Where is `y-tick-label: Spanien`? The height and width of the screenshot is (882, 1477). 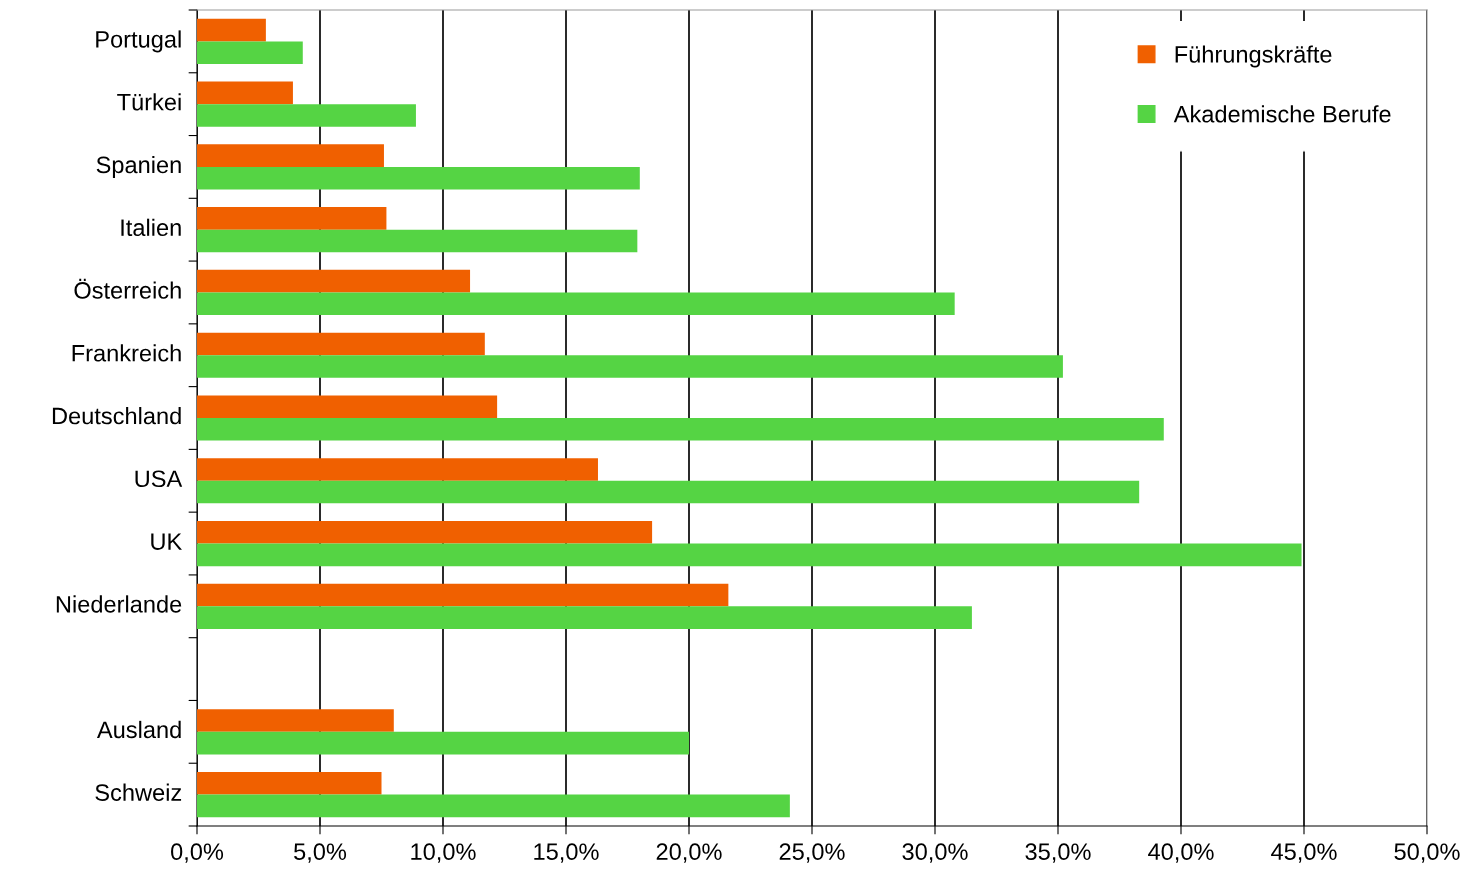
y-tick-label: Spanien is located at coordinates (138, 166).